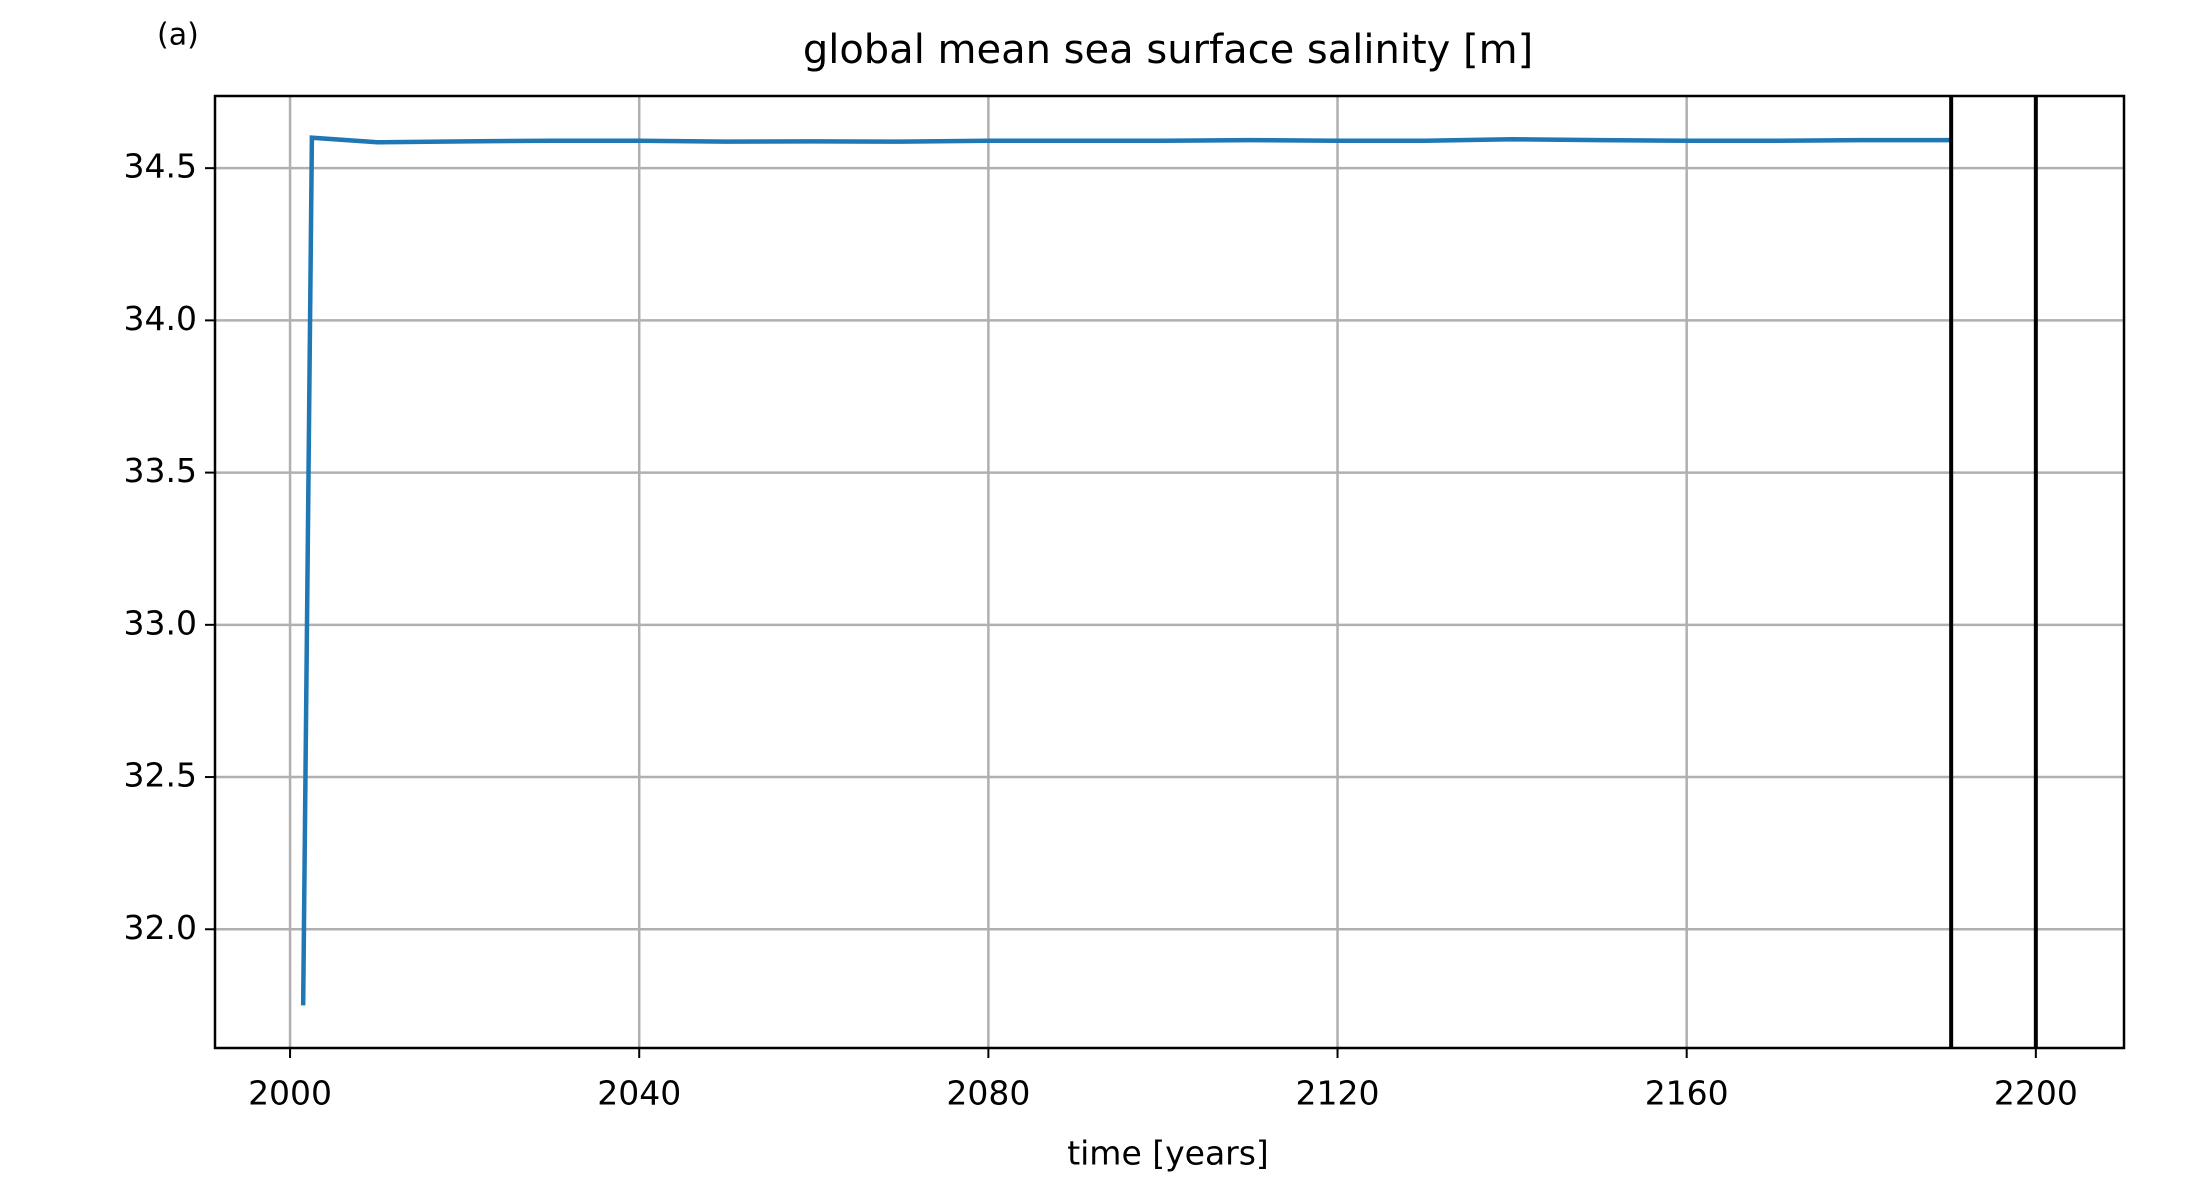 The image size is (2196, 1181). I want to click on x-tick-label: 2160, so click(1687, 1093).